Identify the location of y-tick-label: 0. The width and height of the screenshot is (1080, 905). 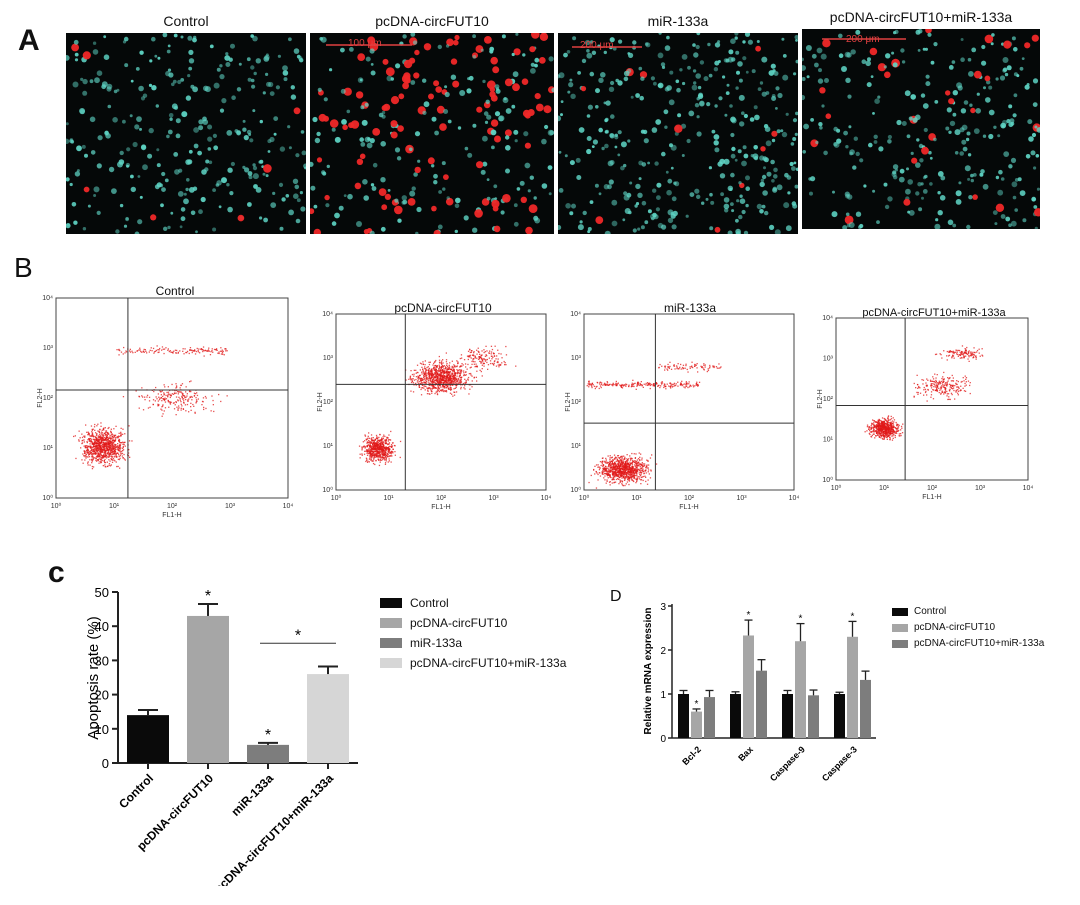
(105, 763).